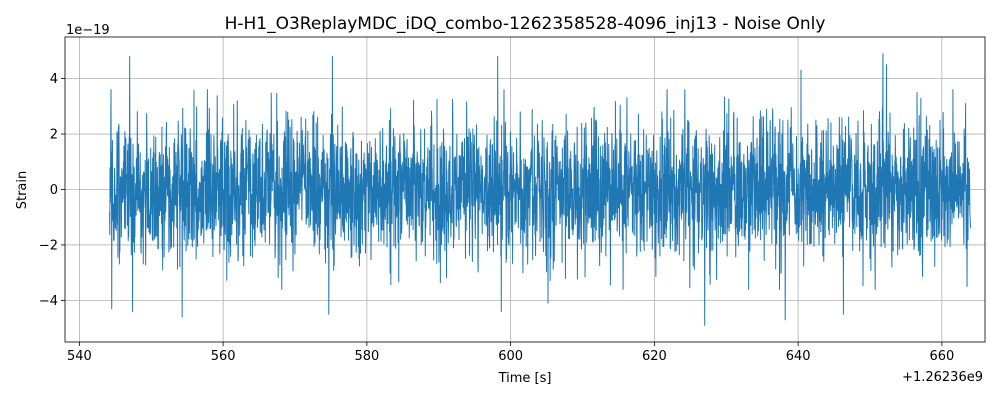 The image size is (1000, 404). I want to click on x-offset-label: +1.26236e9, so click(942, 377).